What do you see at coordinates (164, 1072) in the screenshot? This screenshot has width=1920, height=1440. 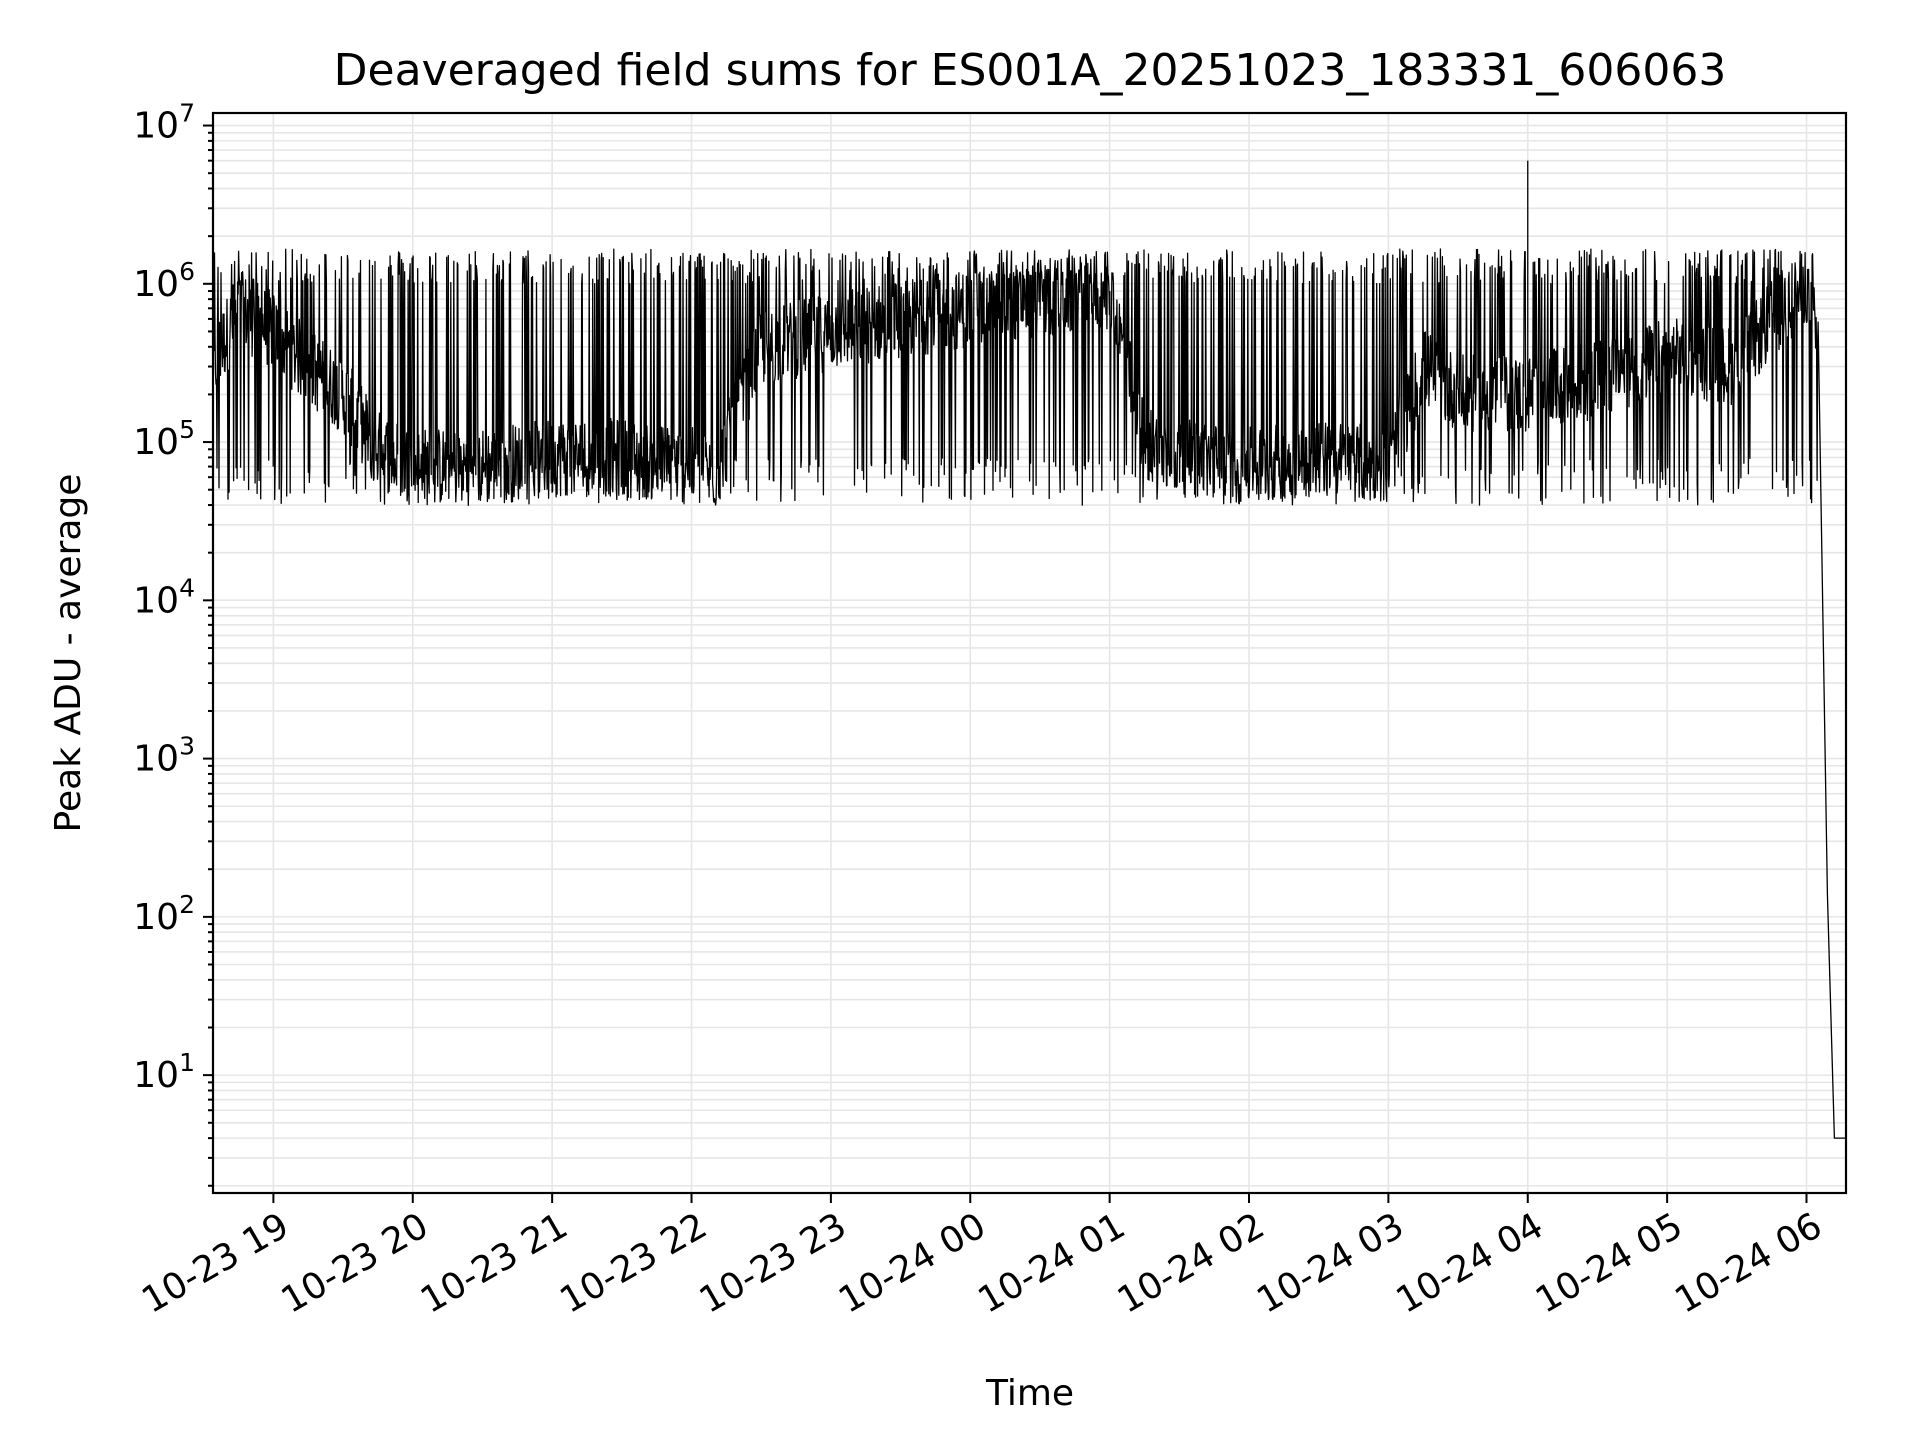 I see `y-tick-label: 10¹` at bounding box center [164, 1072].